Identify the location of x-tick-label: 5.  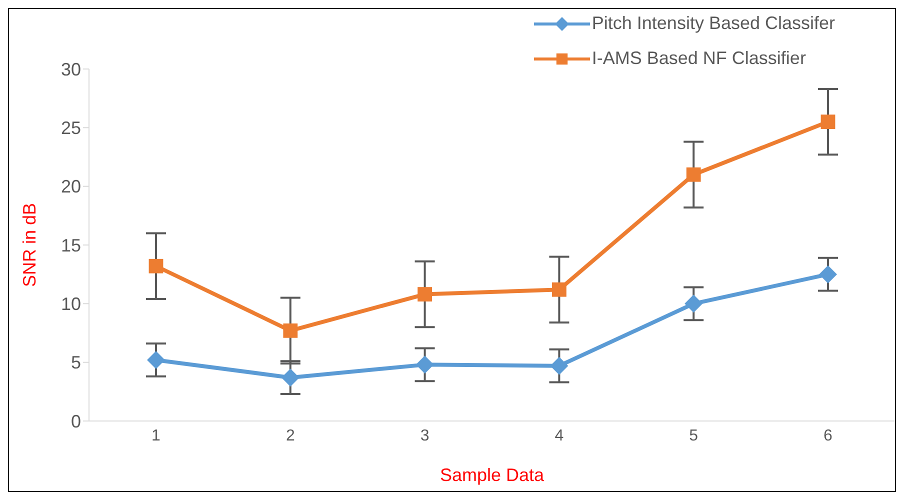
(693, 435).